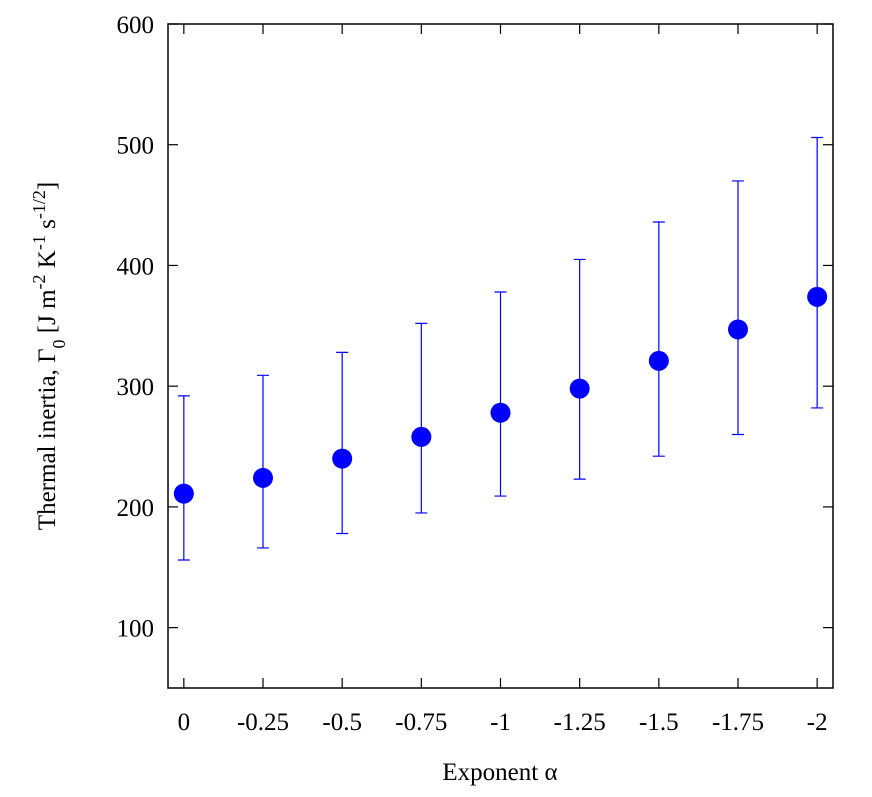 This screenshot has height=797, width=872. I want to click on y-axis-label-part: -1, so click(39, 242).